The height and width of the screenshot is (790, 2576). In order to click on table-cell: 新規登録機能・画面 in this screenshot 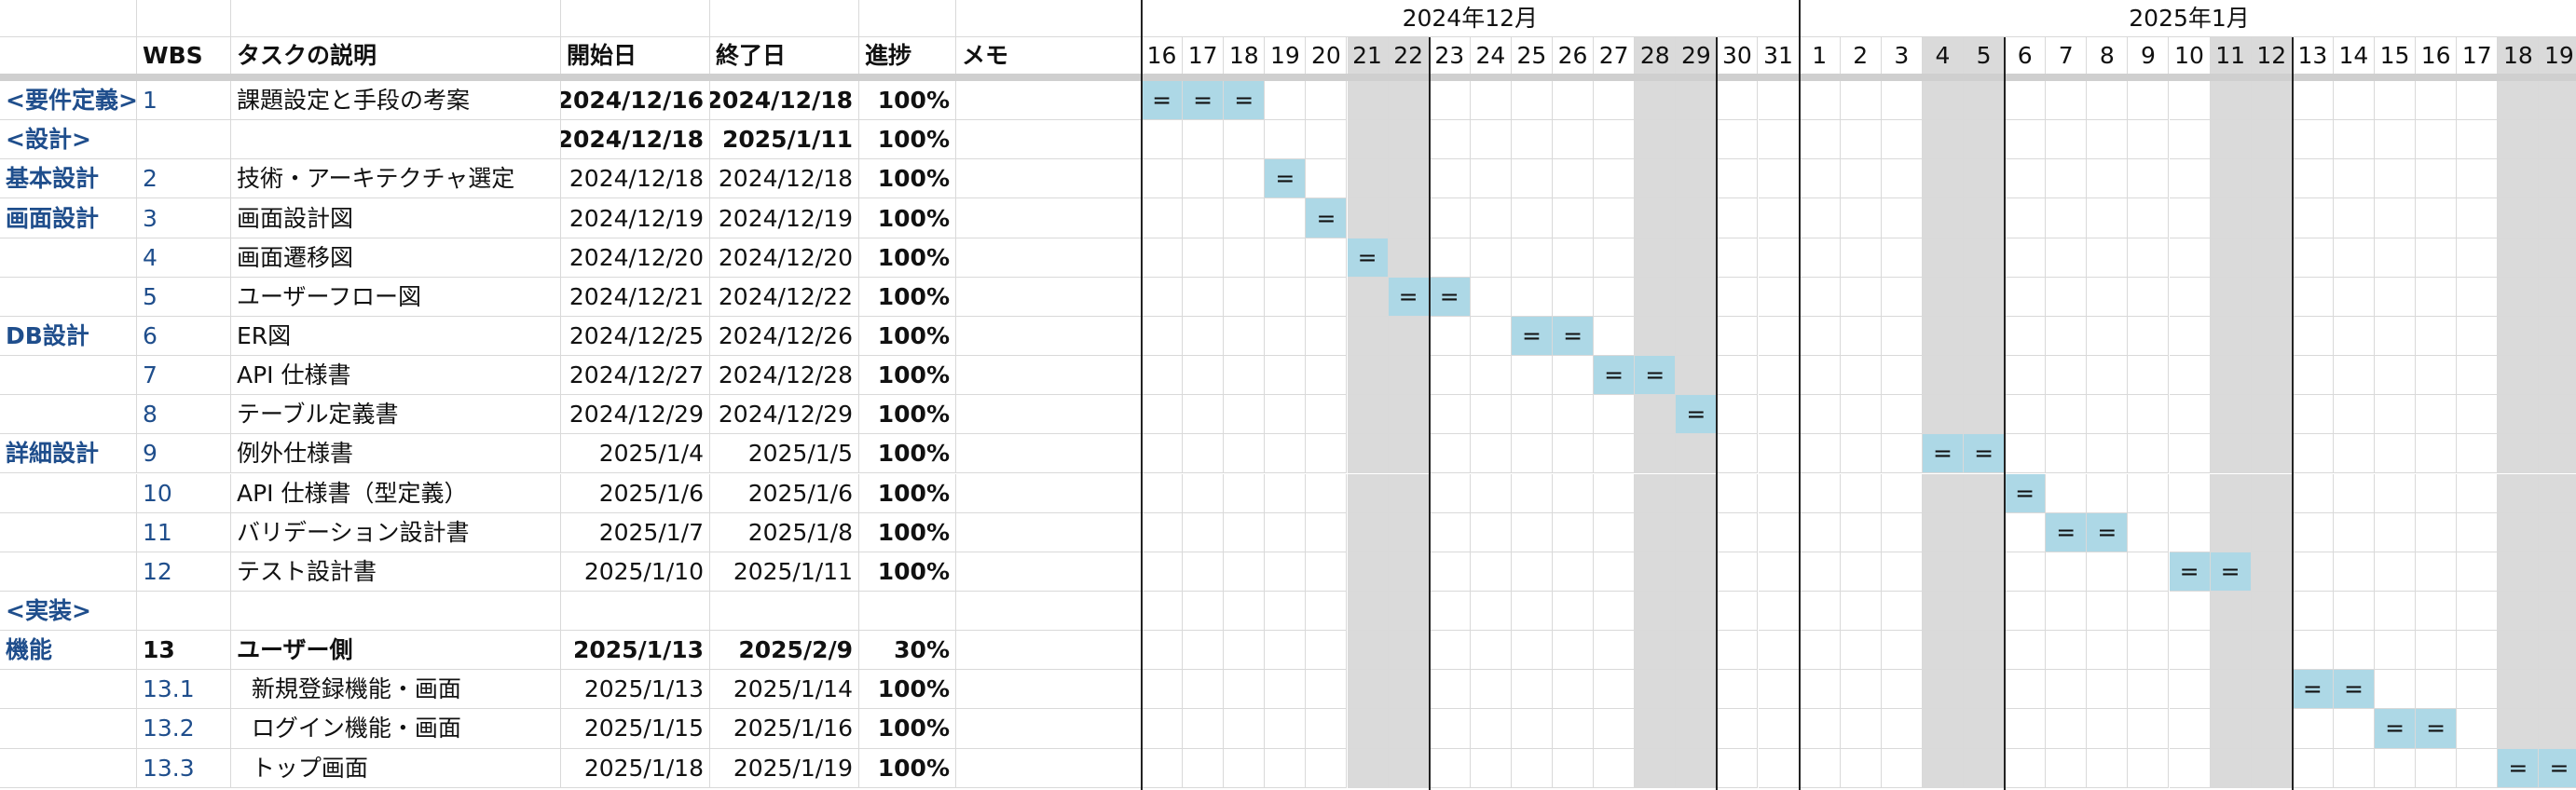, I will do `click(396, 690)`.